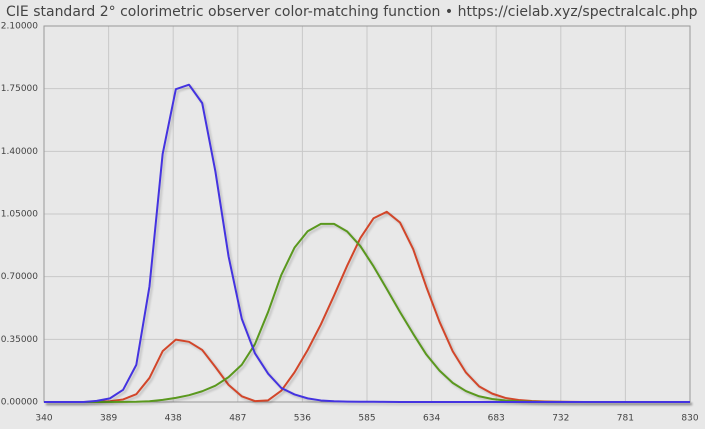  I want to click on y-tick-label: 1.40000, so click(19, 152).